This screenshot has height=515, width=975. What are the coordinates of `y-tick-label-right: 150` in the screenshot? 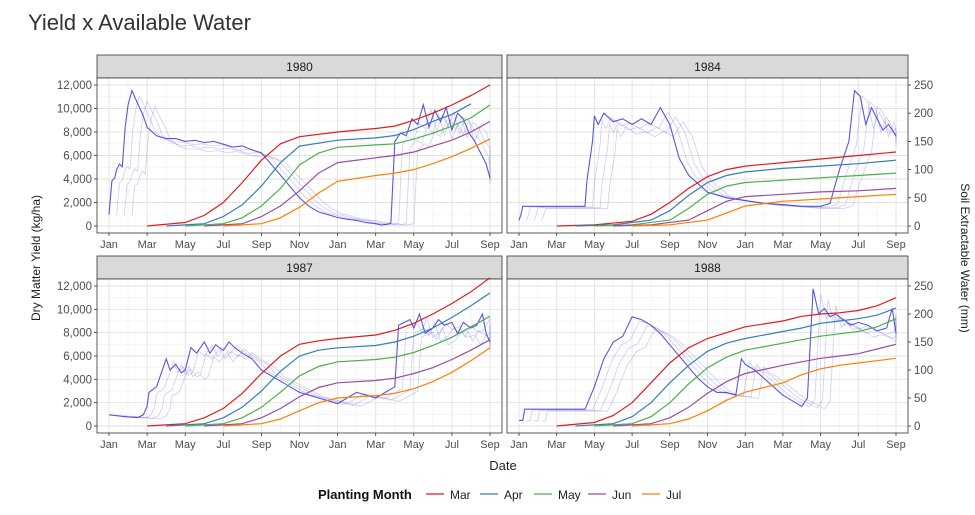 It's located at (923, 142).